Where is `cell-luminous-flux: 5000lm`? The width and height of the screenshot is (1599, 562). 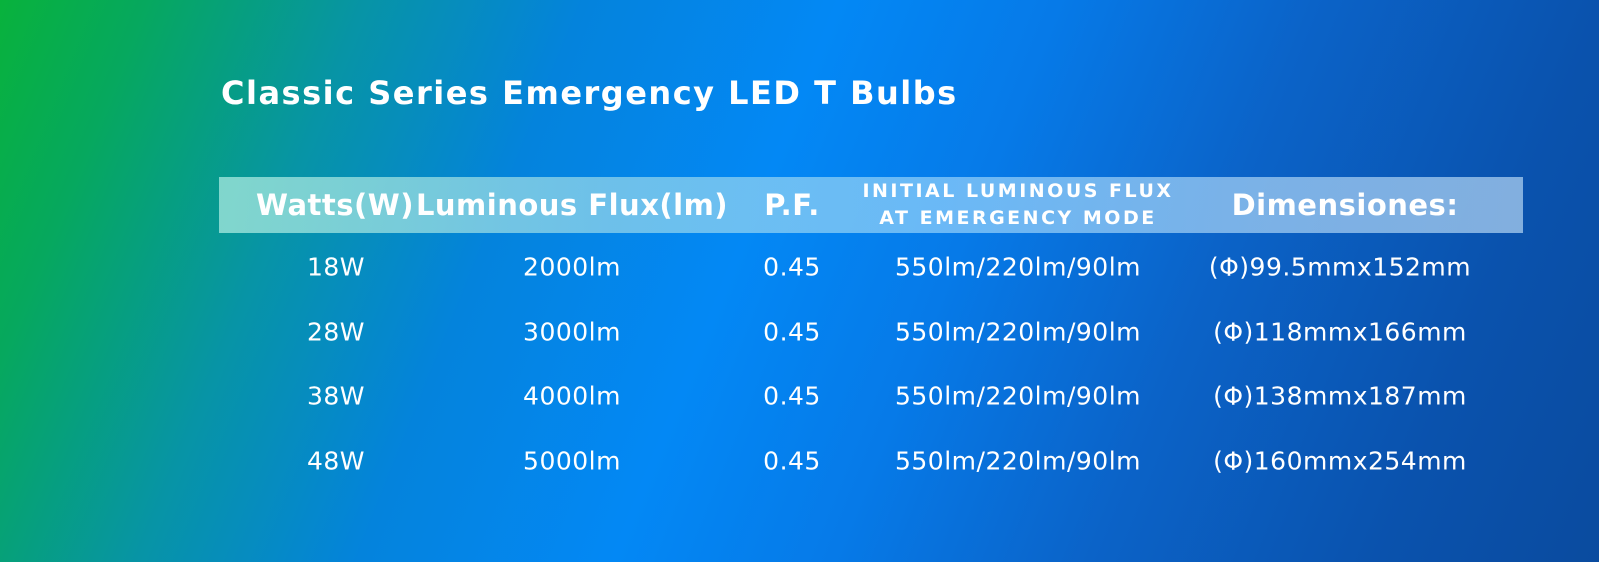
cell-luminous-flux: 5000lm is located at coordinates (572, 461).